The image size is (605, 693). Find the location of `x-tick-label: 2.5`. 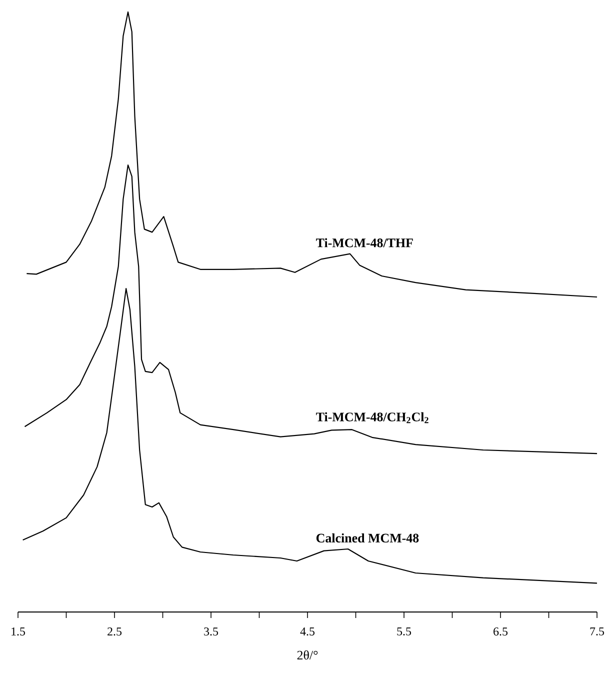

x-tick-label: 2.5 is located at coordinates (115, 631).